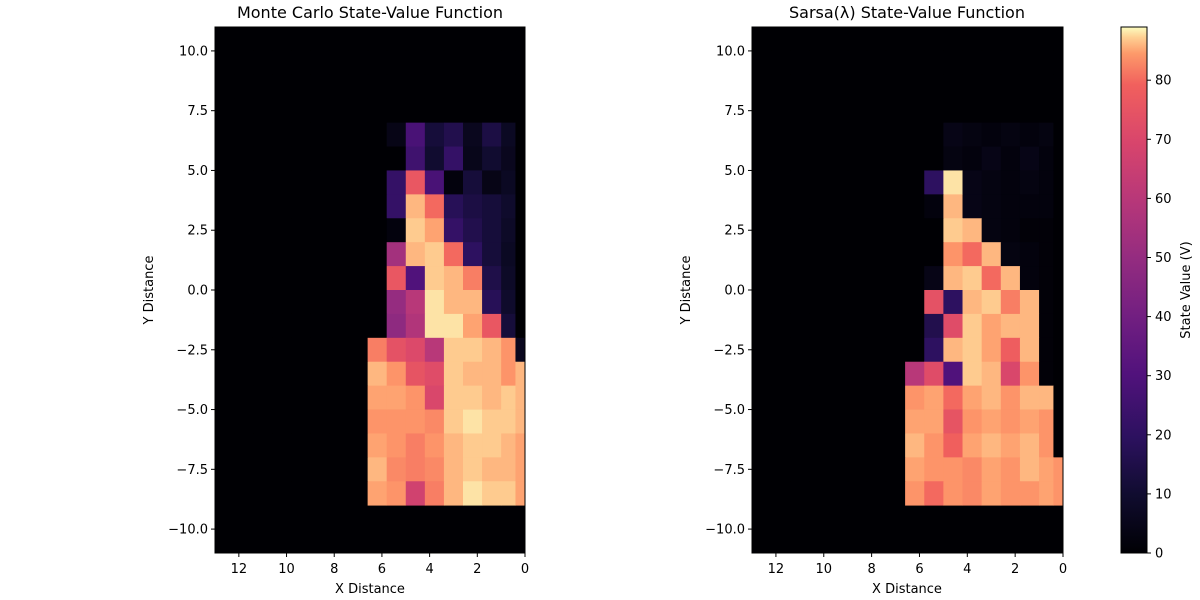 The width and height of the screenshot is (1200, 600). I want to click on x-tick-label: 6, so click(919, 569).